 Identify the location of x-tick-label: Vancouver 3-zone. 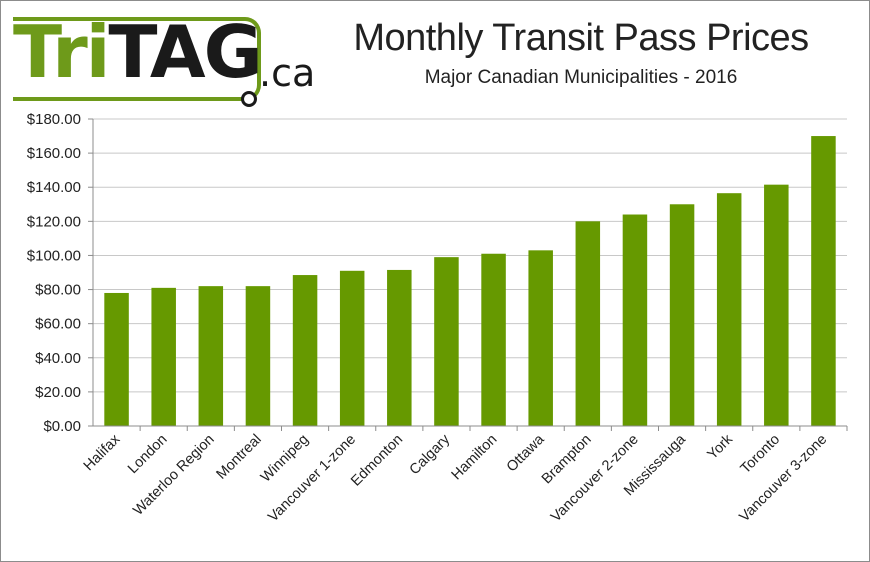
(783, 479).